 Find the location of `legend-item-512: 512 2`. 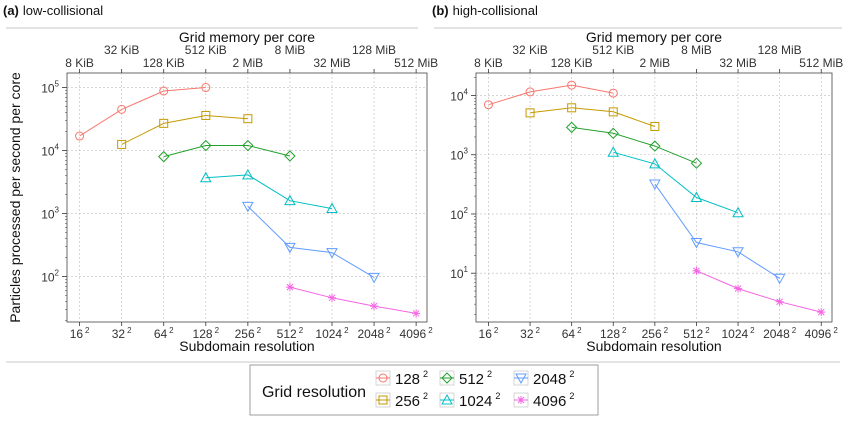

legend-item-512: 512 2 is located at coordinates (465, 378).